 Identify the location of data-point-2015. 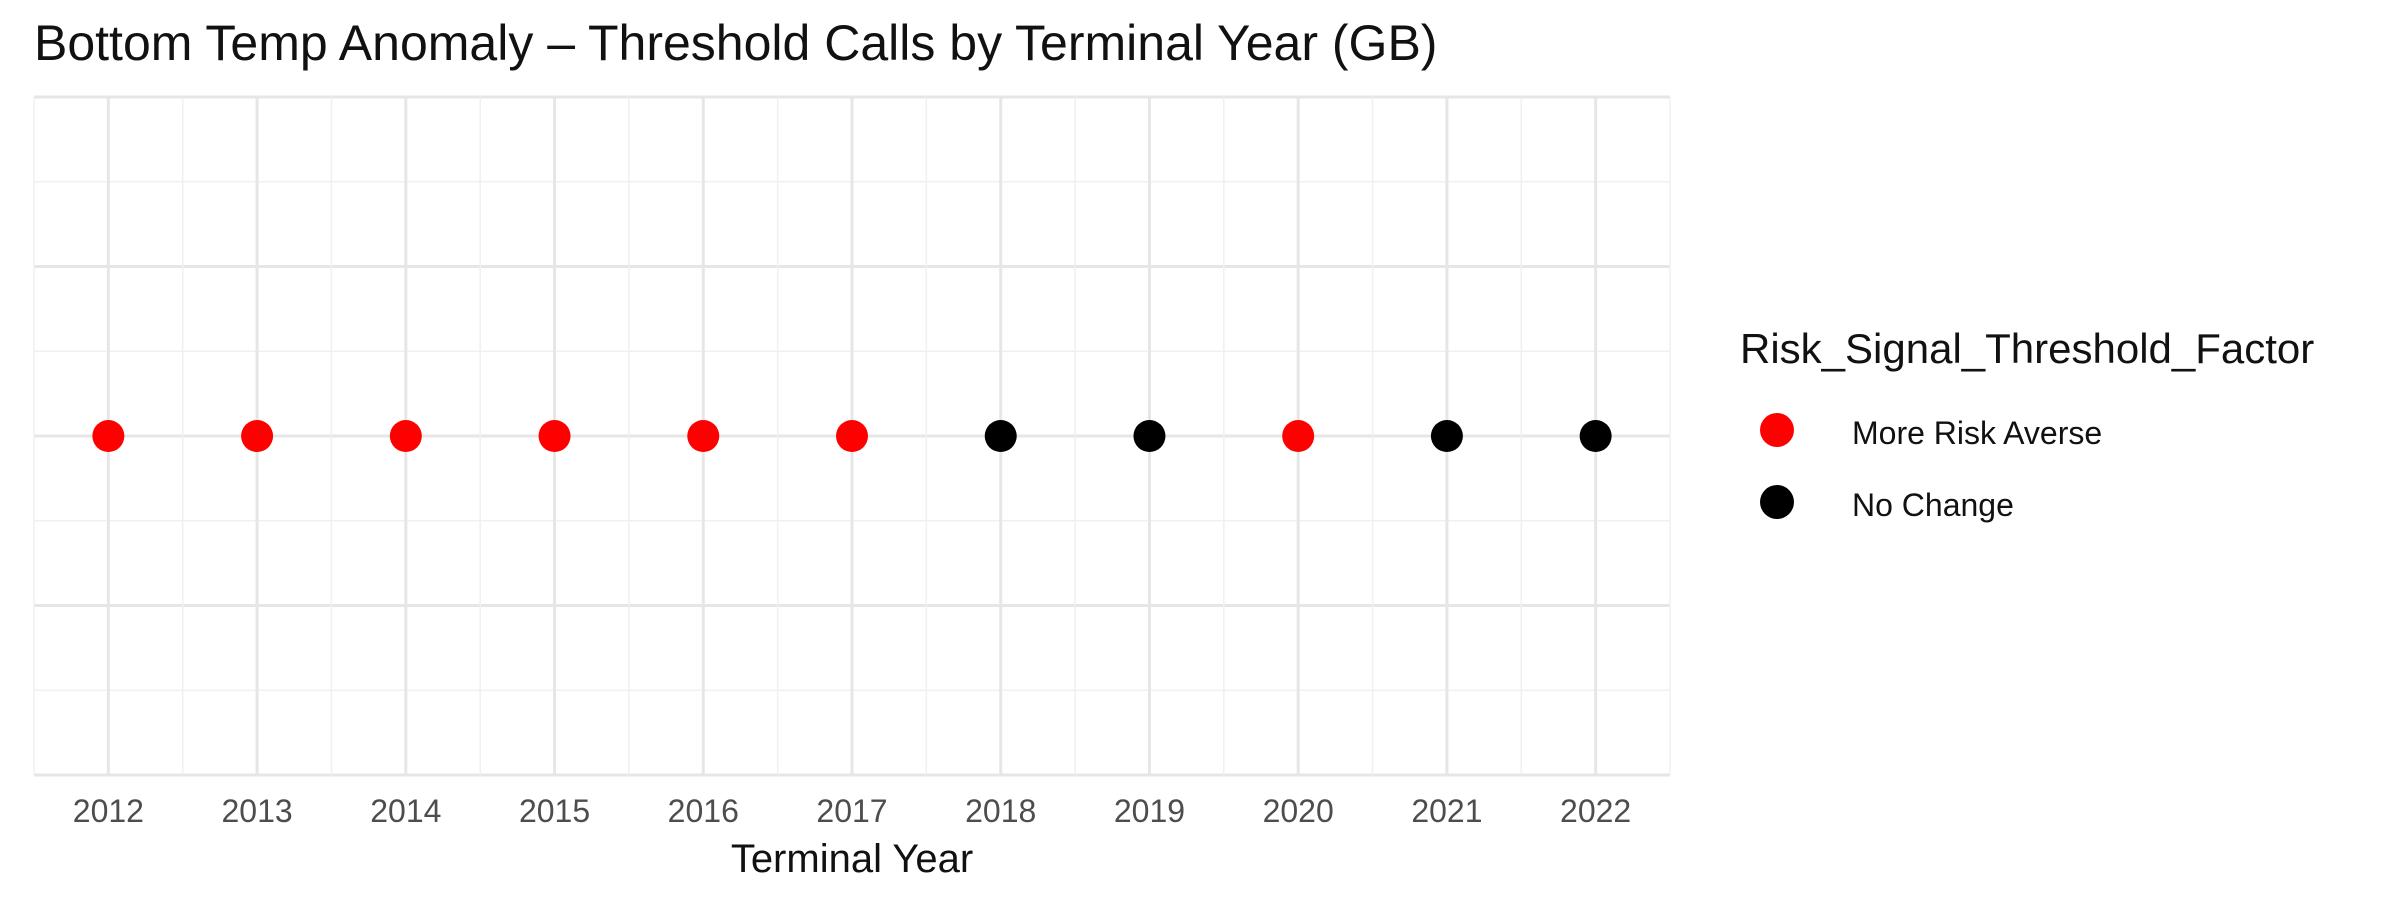
(554, 436).